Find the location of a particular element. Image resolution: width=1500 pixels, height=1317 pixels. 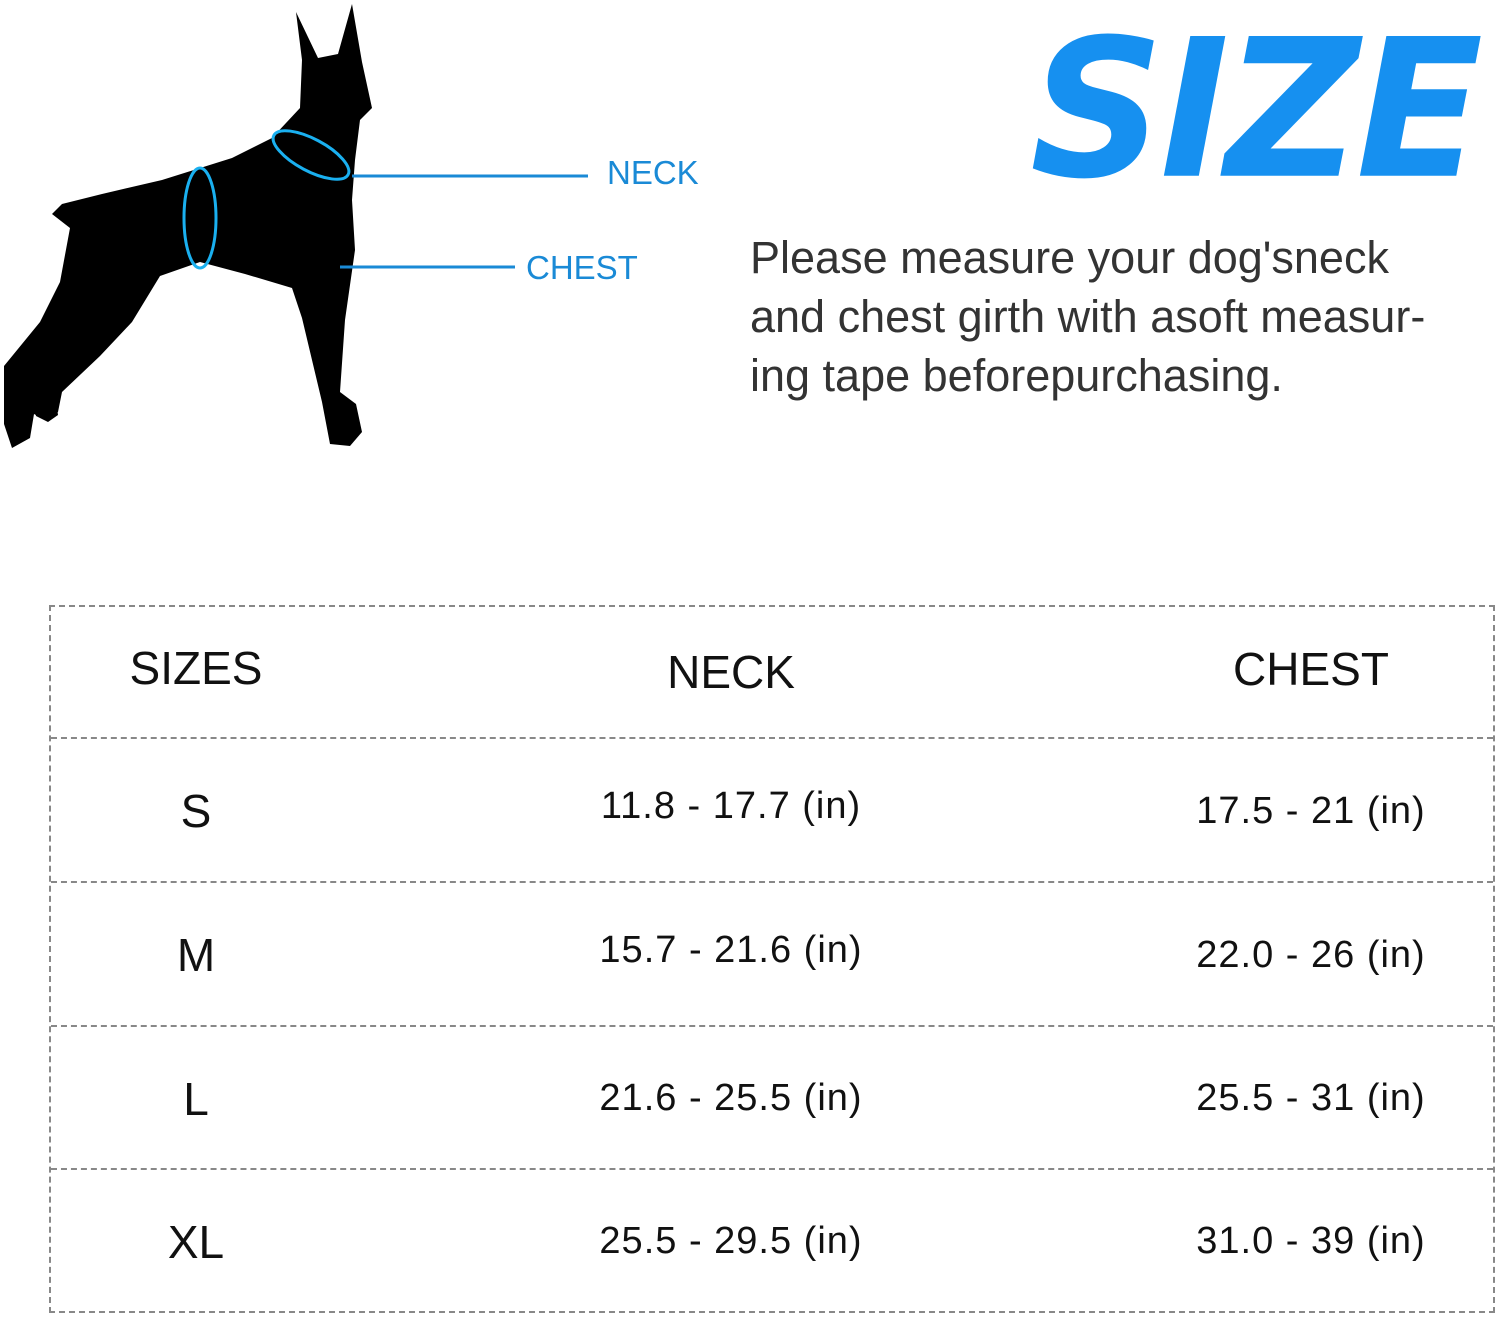

chest-label: CHEST is located at coordinates (582, 267).